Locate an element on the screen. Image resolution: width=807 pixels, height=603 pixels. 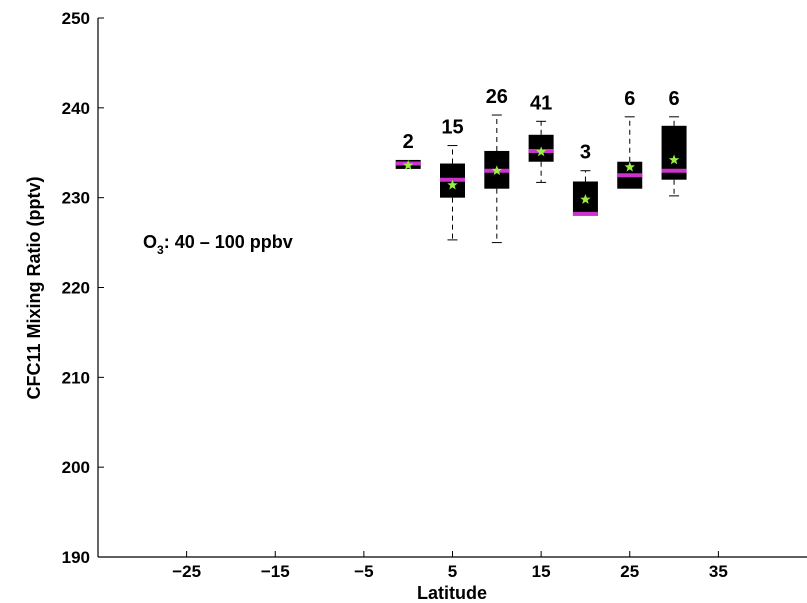
sample-count-label: 26 is located at coordinates (497, 97).